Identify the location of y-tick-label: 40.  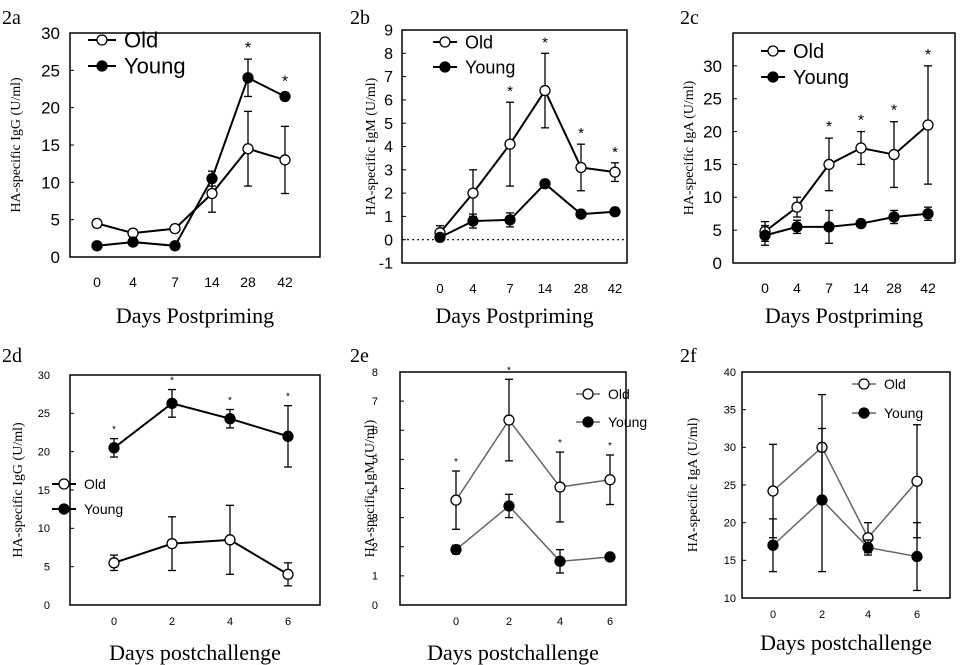
(730, 373).